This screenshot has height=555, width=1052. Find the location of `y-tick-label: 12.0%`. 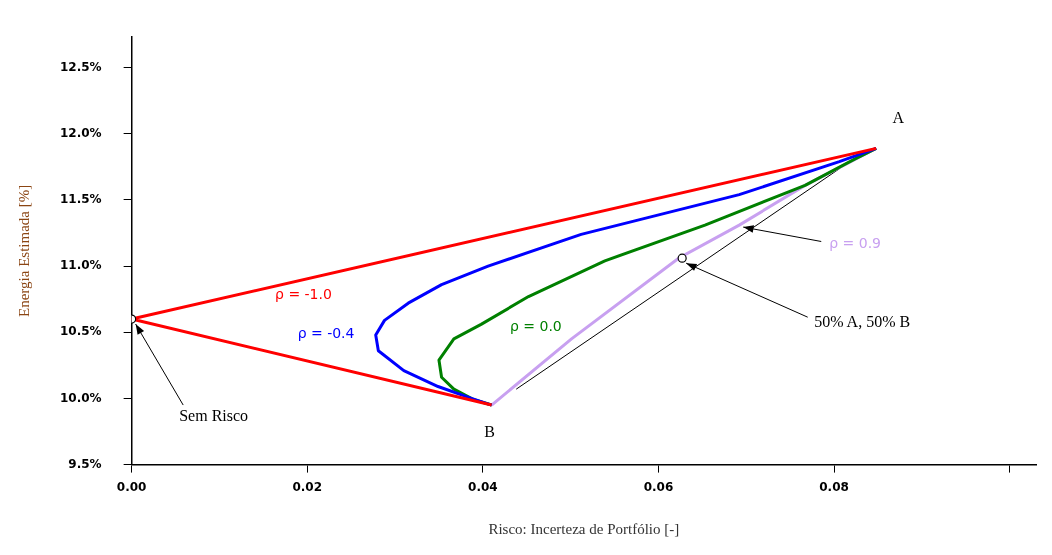

y-tick-label: 12.0% is located at coordinates (80, 132).